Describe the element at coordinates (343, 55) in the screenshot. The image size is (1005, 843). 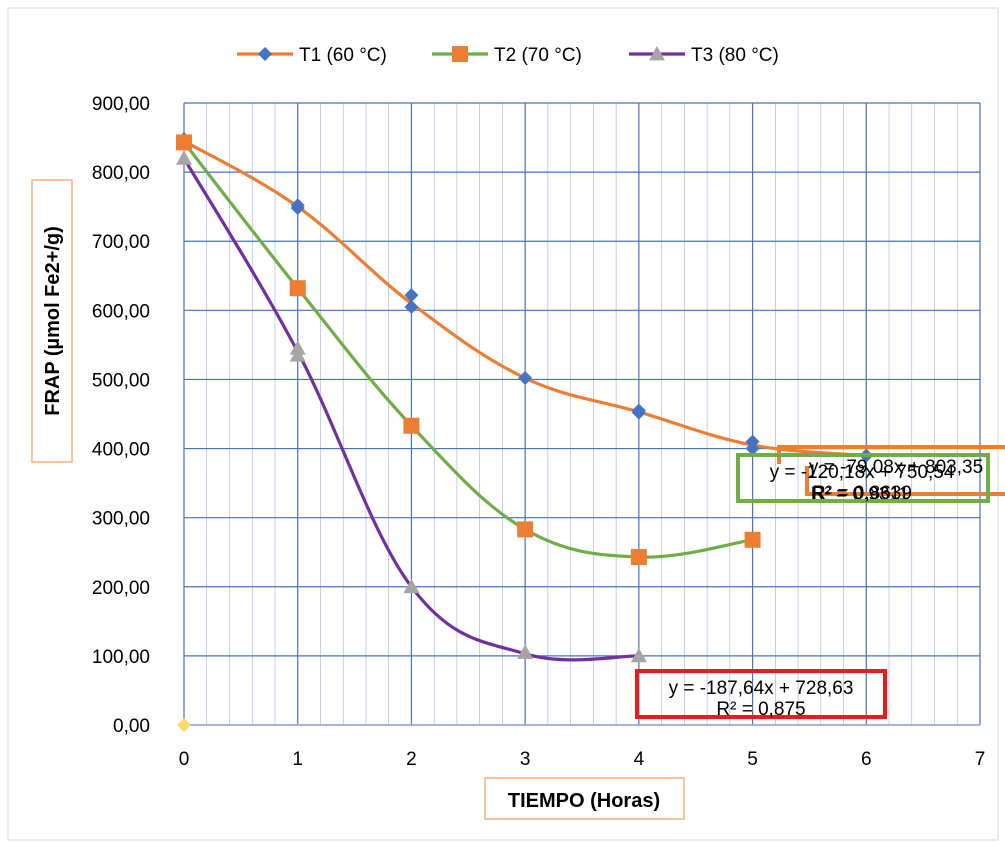
I see `legend-label: T1 (60 °C)` at that location.